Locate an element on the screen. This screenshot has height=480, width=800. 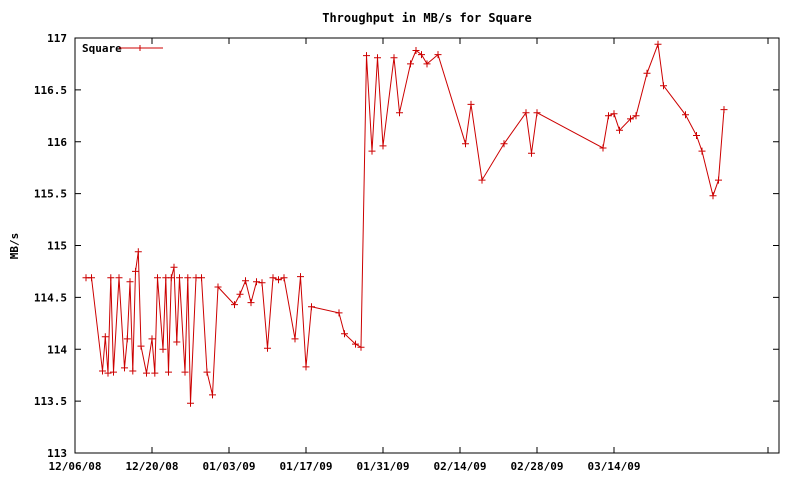
y-tick-label: 115 is located at coordinates (57, 246).